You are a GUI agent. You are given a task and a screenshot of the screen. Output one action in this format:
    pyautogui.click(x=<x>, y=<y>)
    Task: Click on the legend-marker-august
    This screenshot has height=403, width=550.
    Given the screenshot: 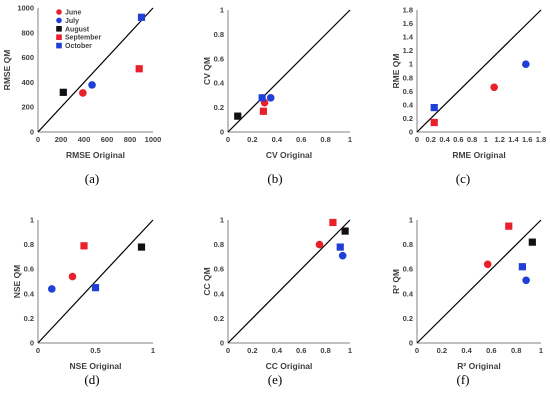 What is the action you would take?
    pyautogui.click(x=59, y=29)
    